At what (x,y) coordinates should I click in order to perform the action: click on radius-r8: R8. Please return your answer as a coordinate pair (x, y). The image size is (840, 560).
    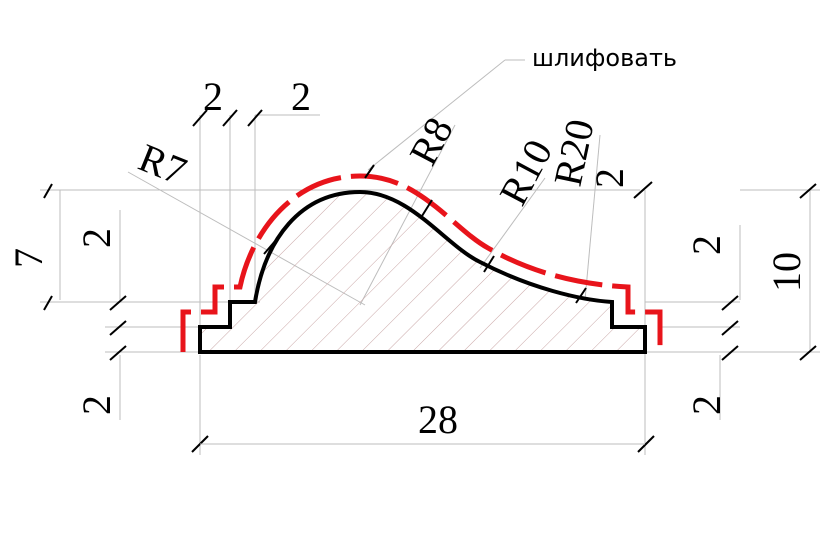
    Looking at the image, I should click on (431, 141).